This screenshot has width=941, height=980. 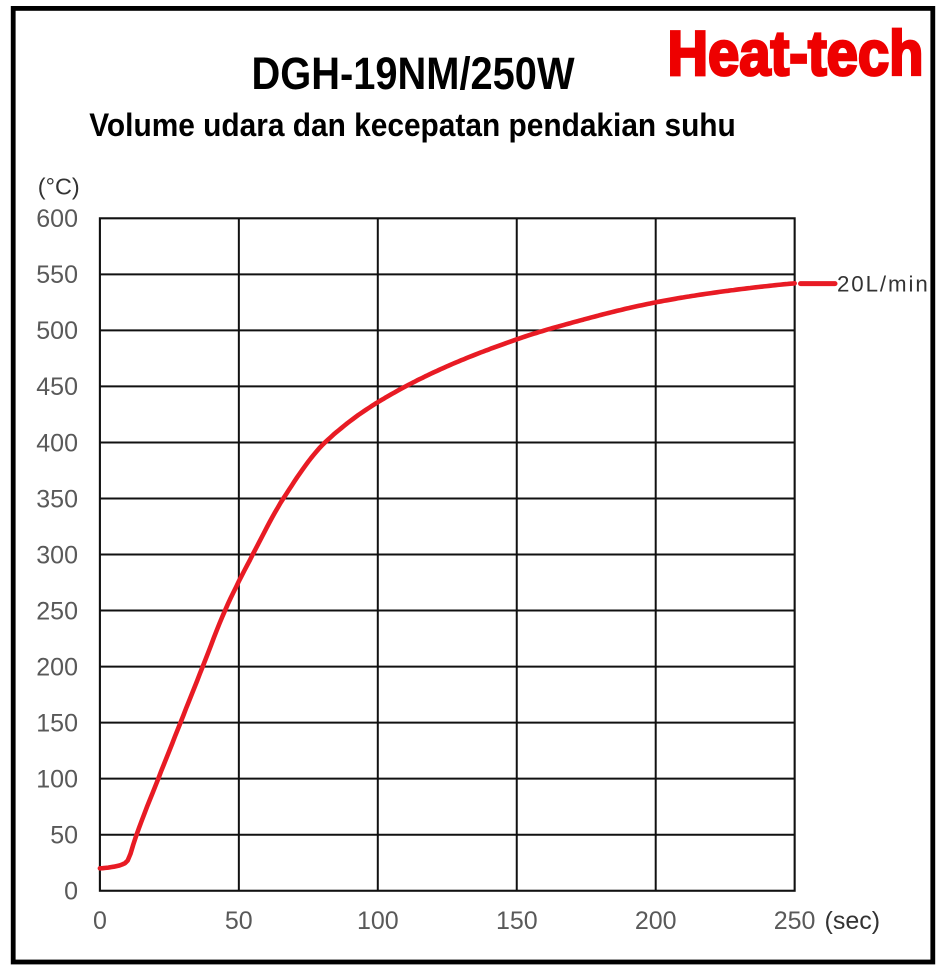 I want to click on svg-text: 450, so click(x=57, y=387).